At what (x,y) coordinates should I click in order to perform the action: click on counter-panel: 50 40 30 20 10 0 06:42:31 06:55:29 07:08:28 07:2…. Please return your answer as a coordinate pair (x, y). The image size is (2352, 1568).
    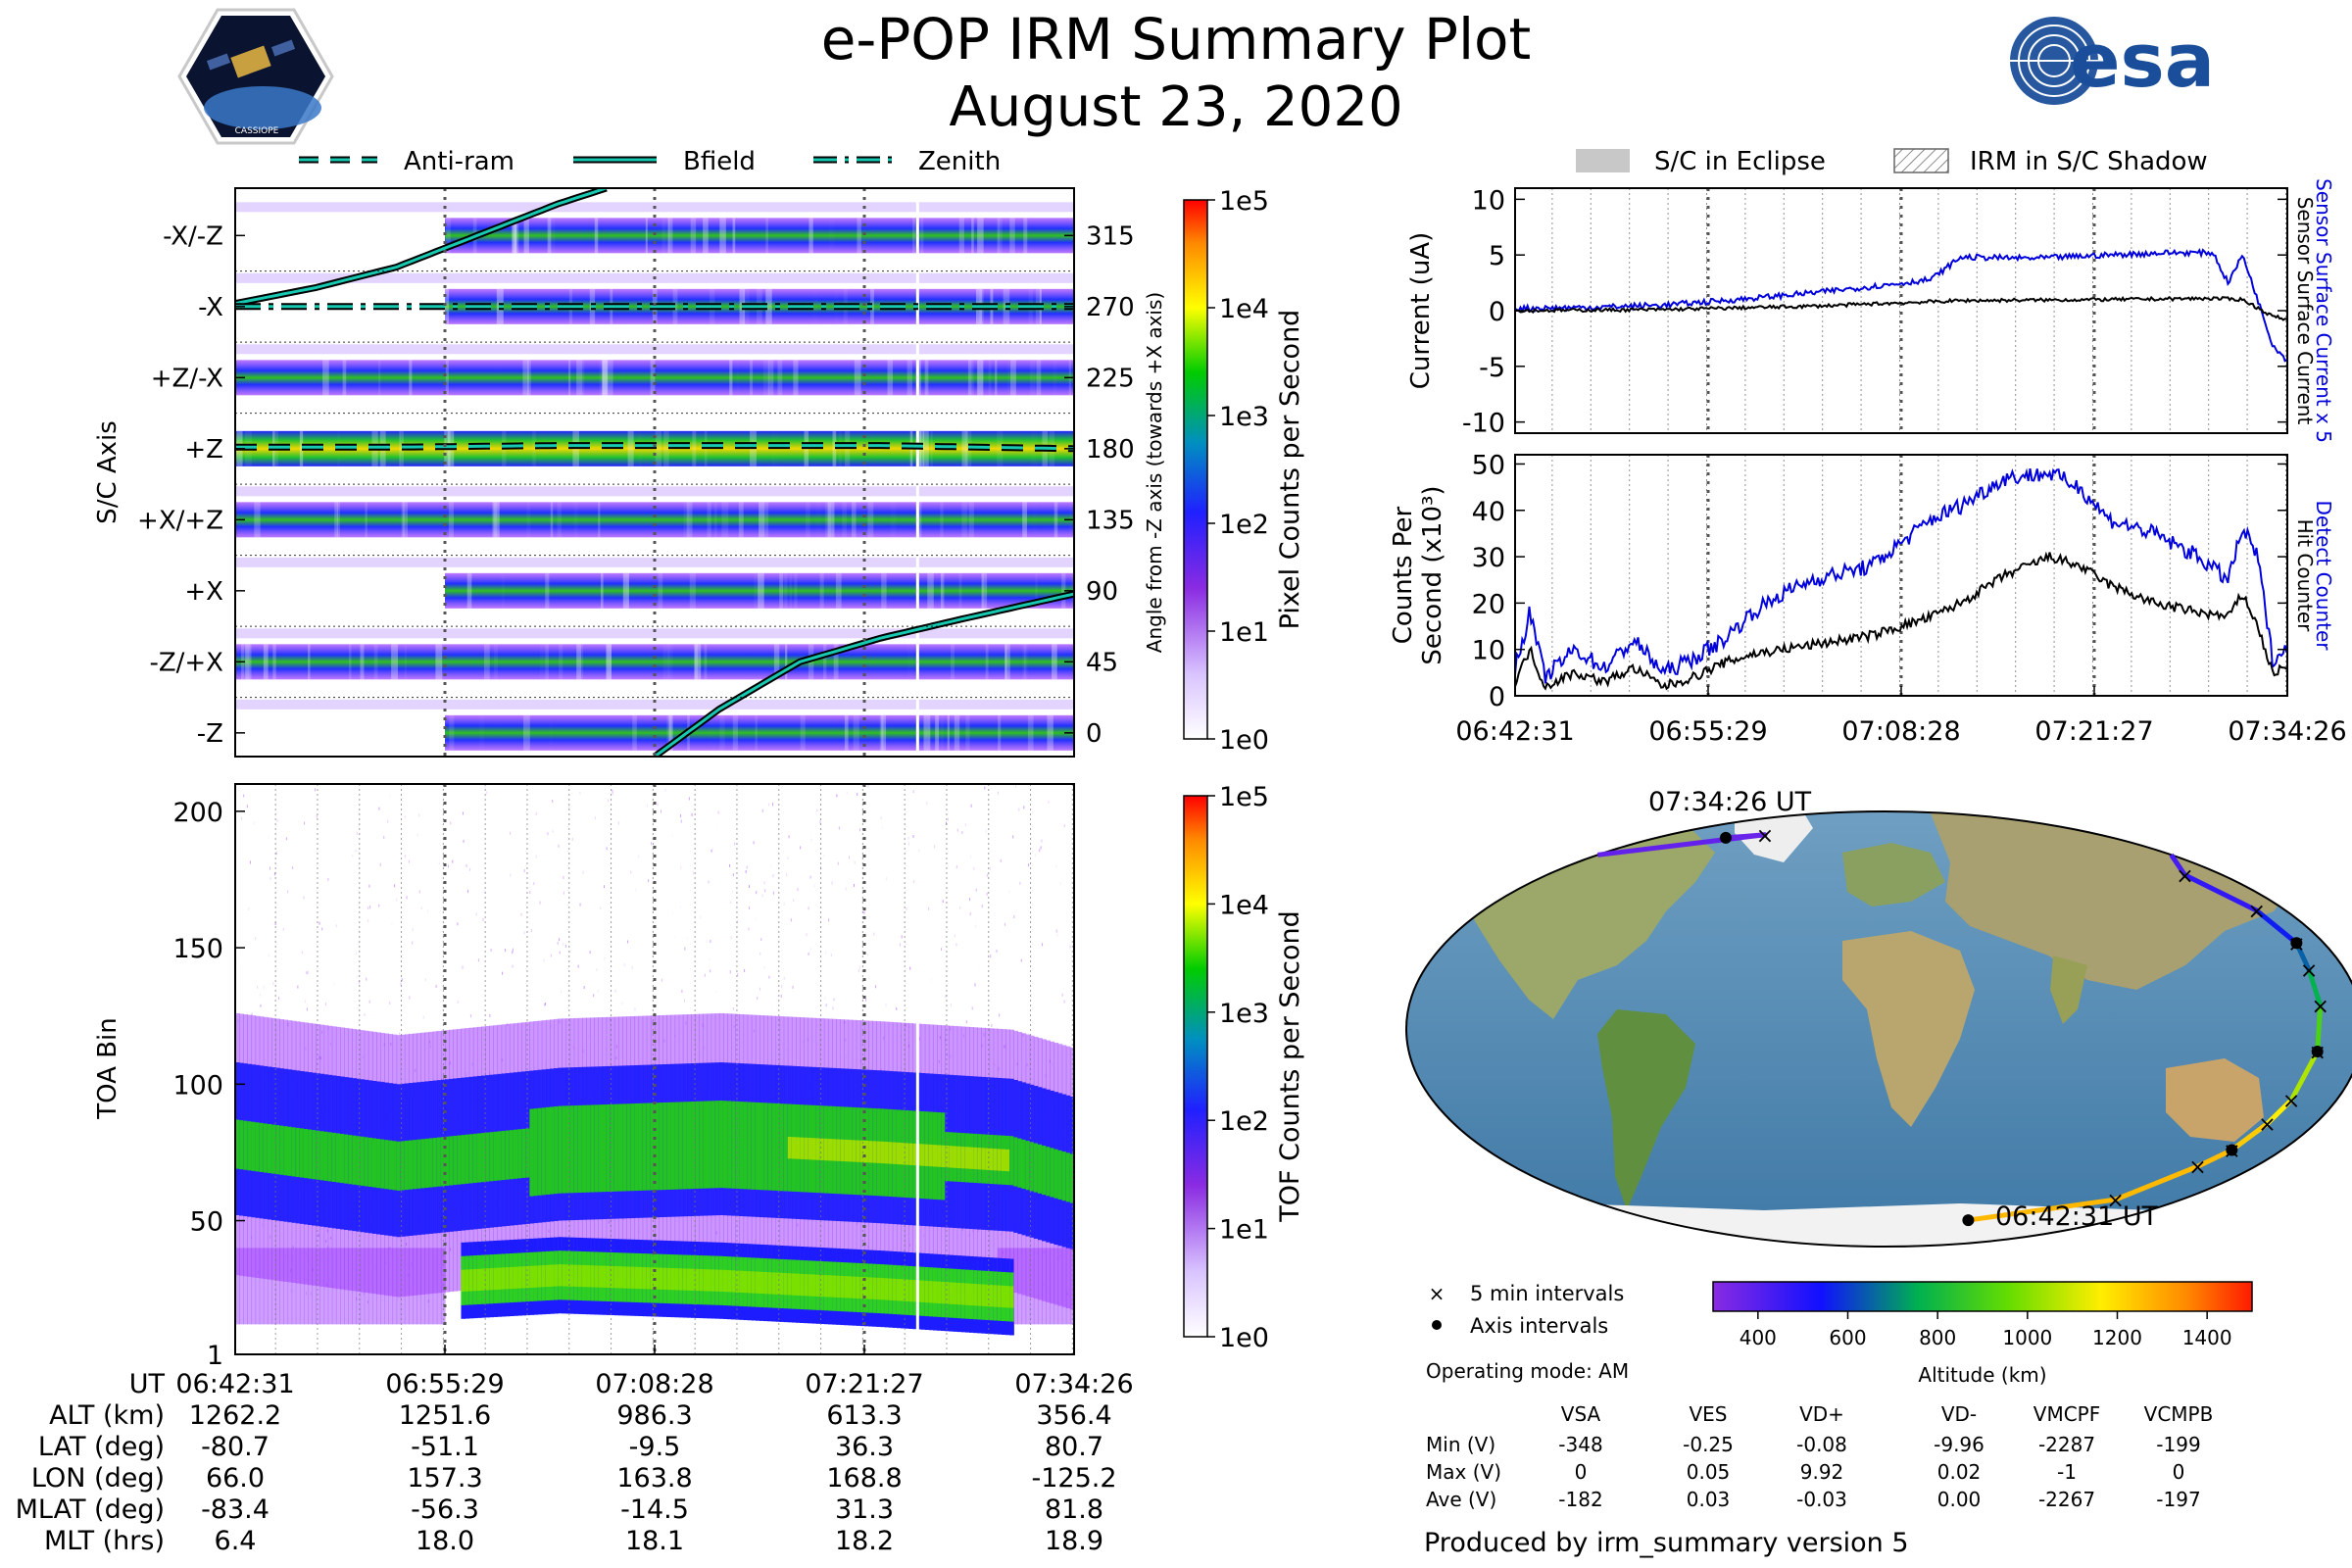
    Looking at the image, I should click on (1868, 598).